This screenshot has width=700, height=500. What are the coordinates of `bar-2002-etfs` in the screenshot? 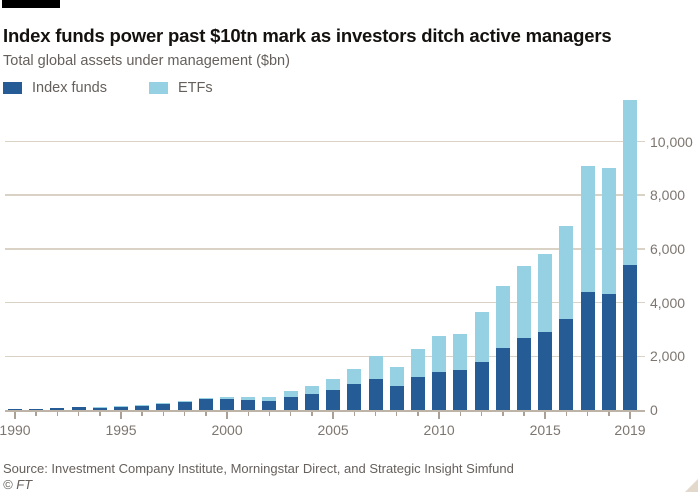 It's located at (269, 399).